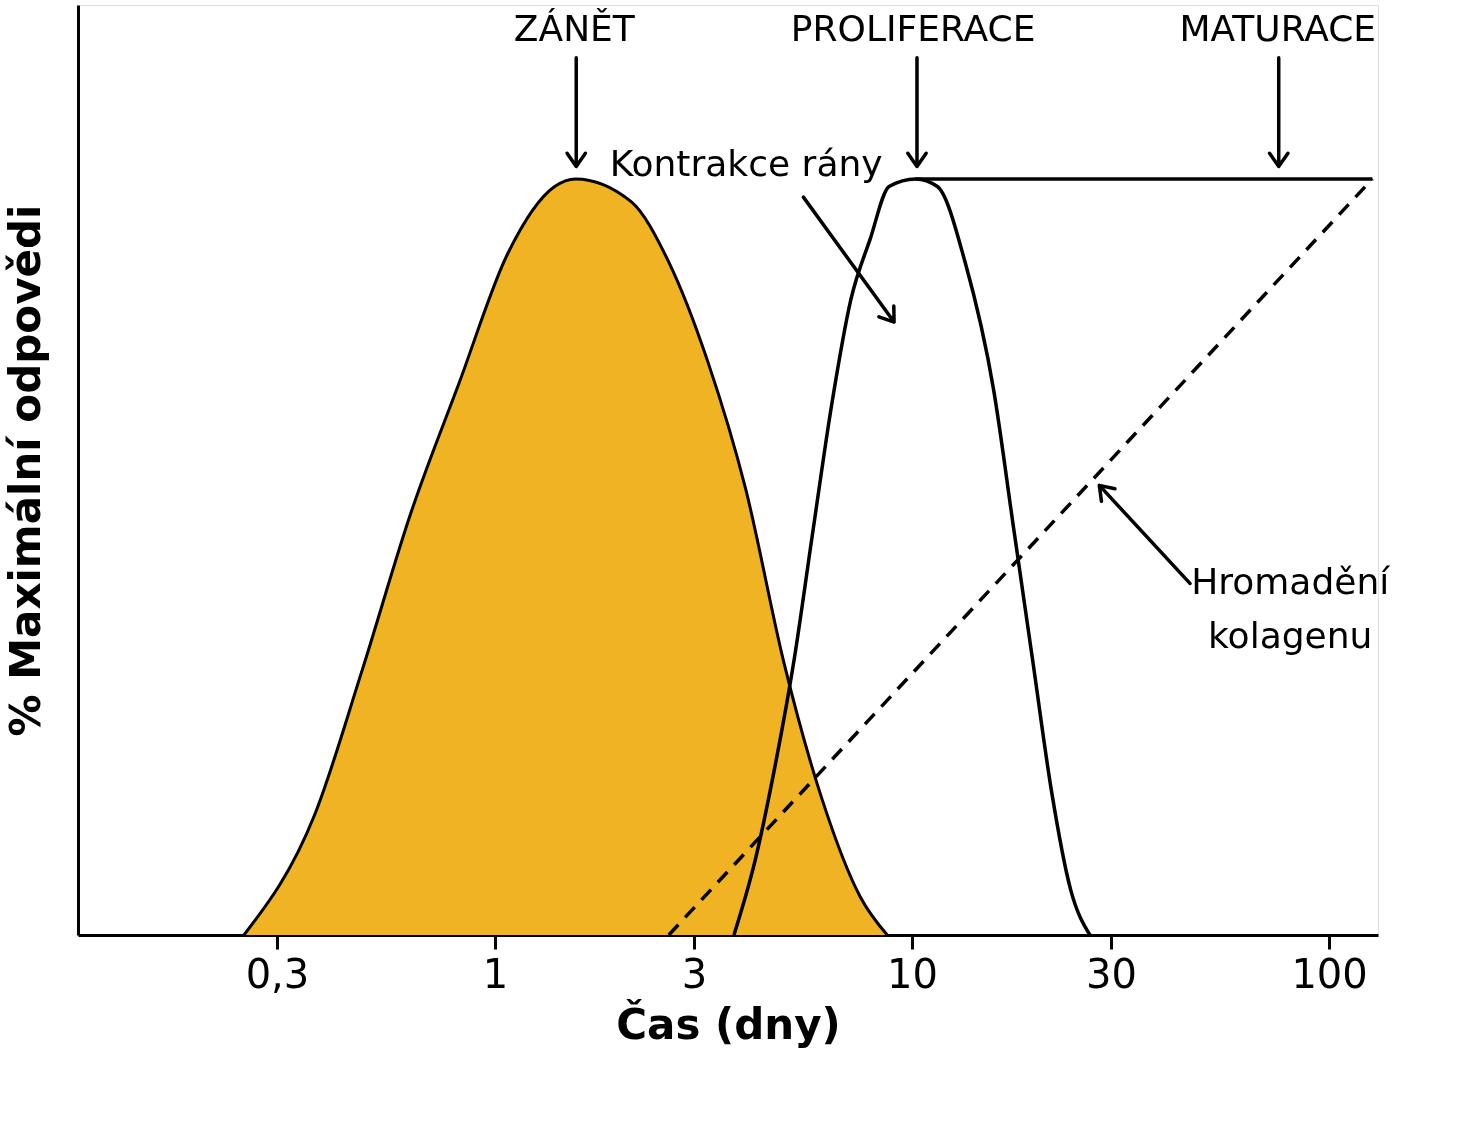 The image size is (1480, 1133). I want to click on annotation: Kontrakce rány, so click(746, 164).